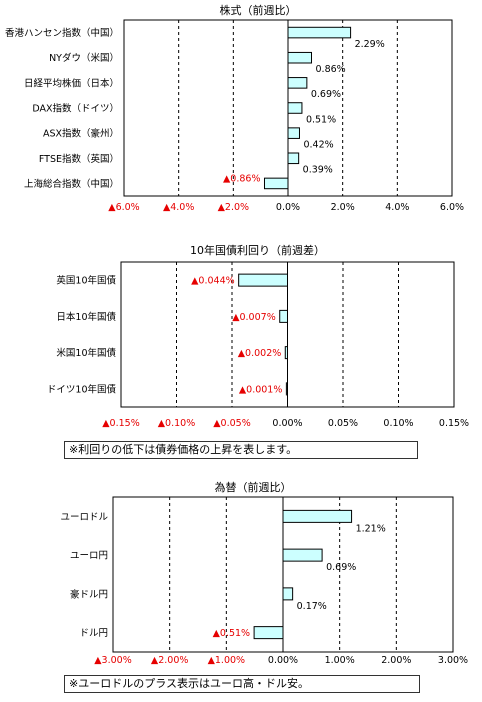  Describe the element at coordinates (86, 353) in the screenshot. I see `bond-category-label: 米国10年国債` at that location.